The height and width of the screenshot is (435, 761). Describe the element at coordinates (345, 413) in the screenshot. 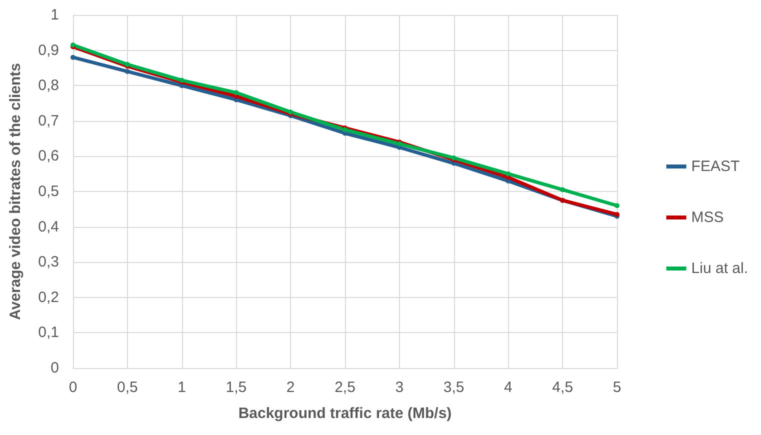

I see `x-axis-title: Background traffic rate (Mb/s)` at that location.